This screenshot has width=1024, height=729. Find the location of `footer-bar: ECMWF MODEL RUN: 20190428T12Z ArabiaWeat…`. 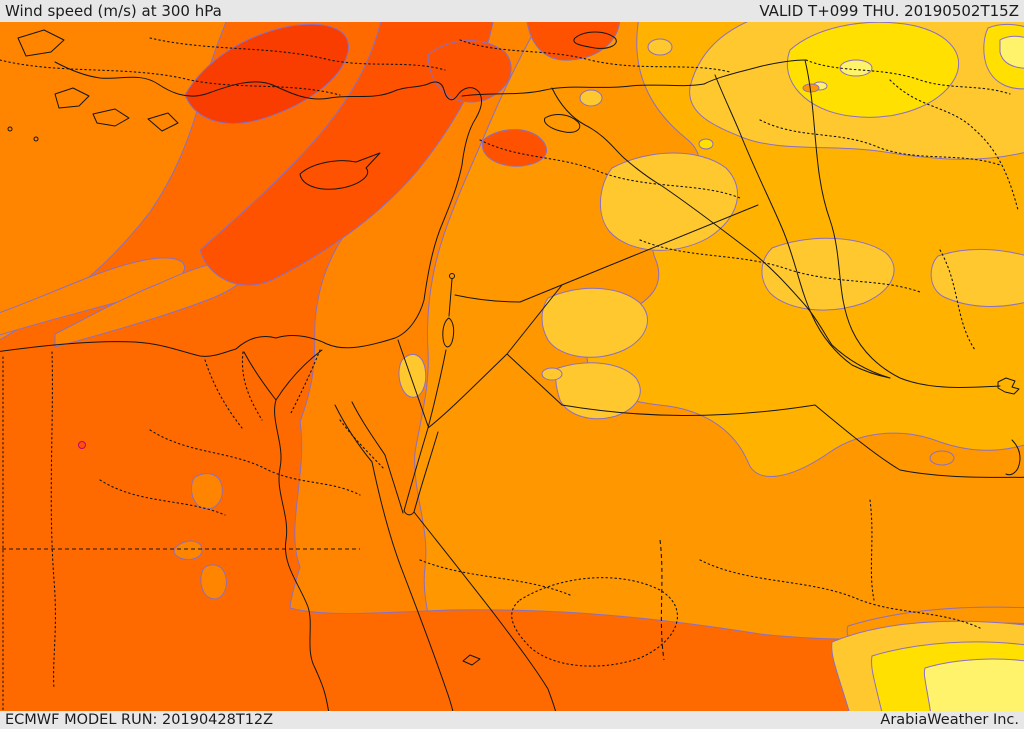

footer-bar: ECMWF MODEL RUN: 20190428T12Z ArabiaWeat… is located at coordinates (512, 720).